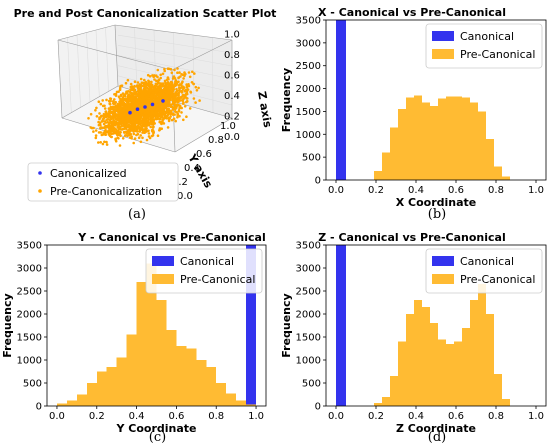 Image resolution: width=551 pixels, height=448 pixels. What do you see at coordinates (88, 173) in the screenshot?
I see `legend-label: Canonicalized` at bounding box center [88, 173].